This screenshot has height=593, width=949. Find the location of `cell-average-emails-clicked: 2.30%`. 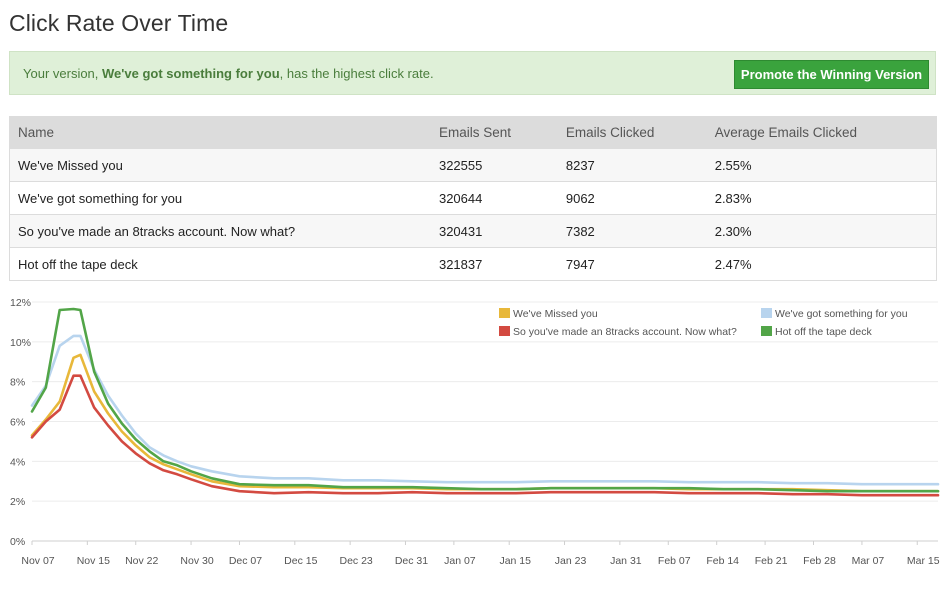

cell-average-emails-clicked: 2.30% is located at coordinates (821, 231).